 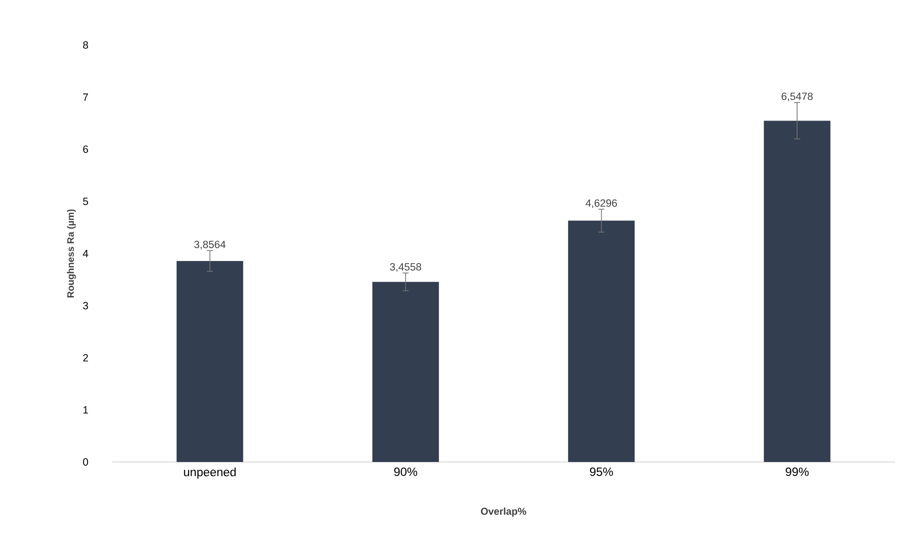 What do you see at coordinates (797, 97) in the screenshot?
I see `data-label: 6,5478` at bounding box center [797, 97].